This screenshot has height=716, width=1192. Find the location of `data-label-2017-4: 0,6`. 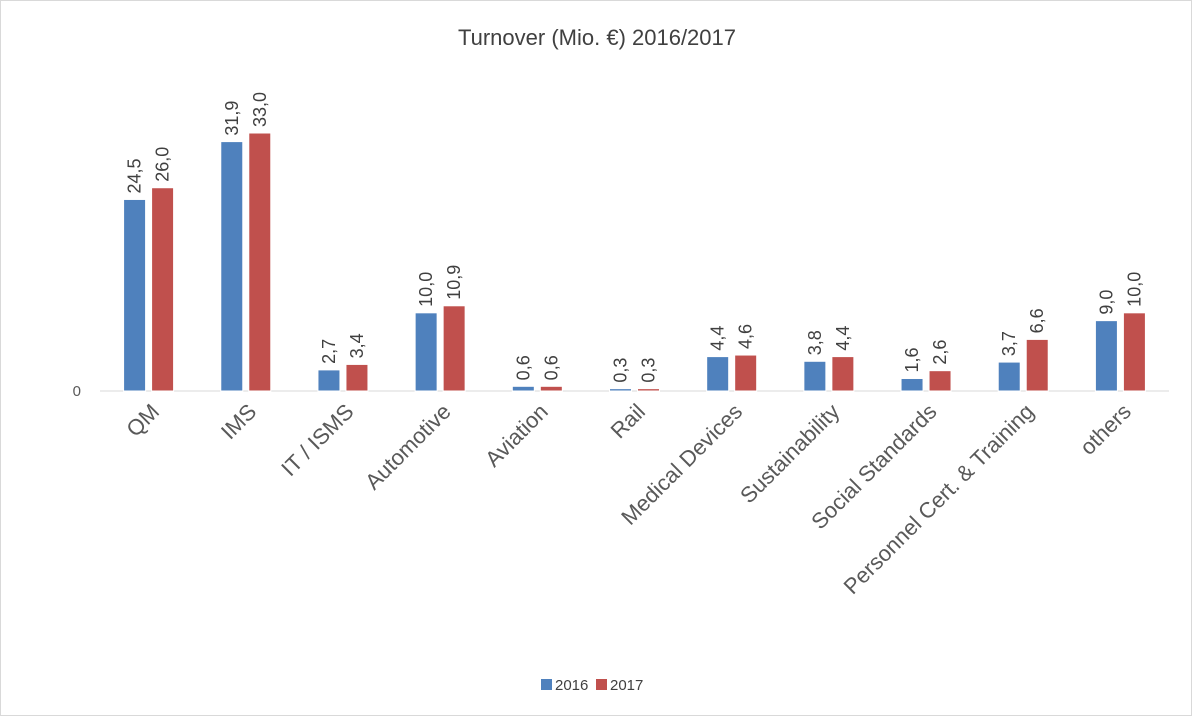

data-label-2017-4: 0,6 is located at coordinates (551, 367).